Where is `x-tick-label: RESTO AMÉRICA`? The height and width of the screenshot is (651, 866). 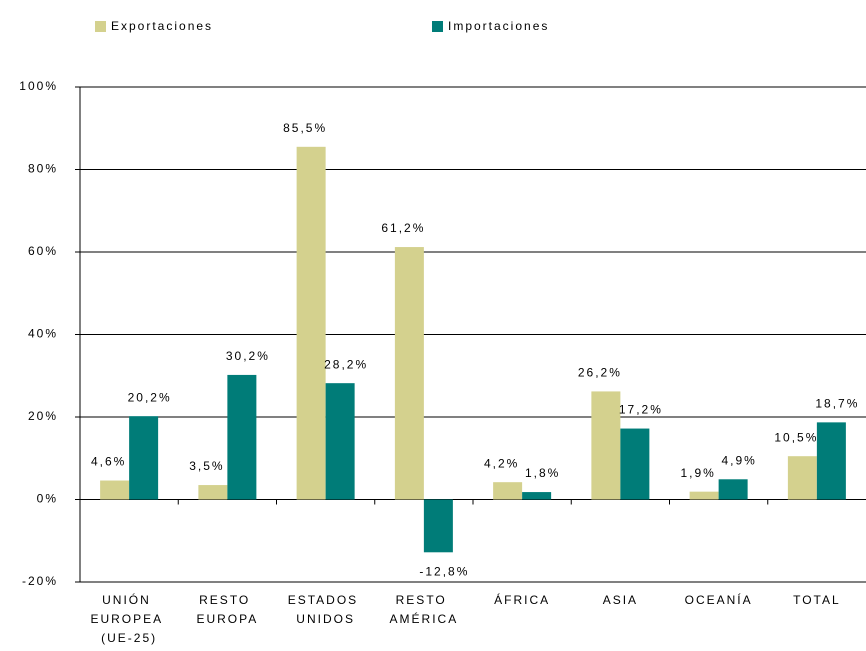 x-tick-label: RESTO AMÉRICA is located at coordinates (424, 609).